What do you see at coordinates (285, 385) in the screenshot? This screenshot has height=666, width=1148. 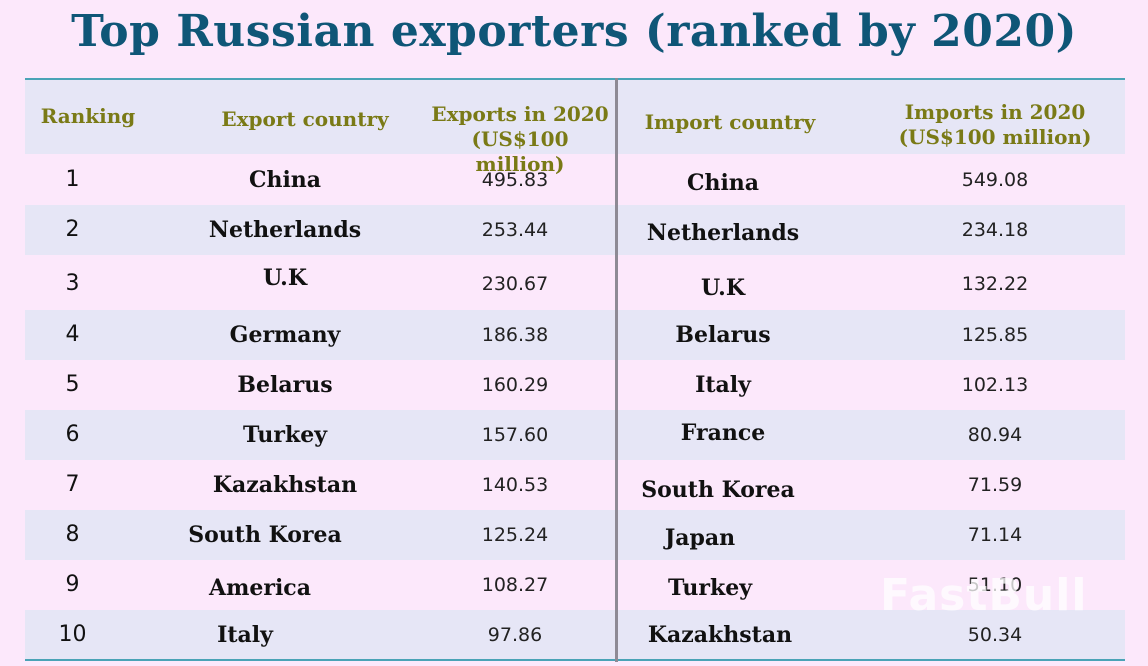 I see `export-country-cell: Belarus` at bounding box center [285, 385].